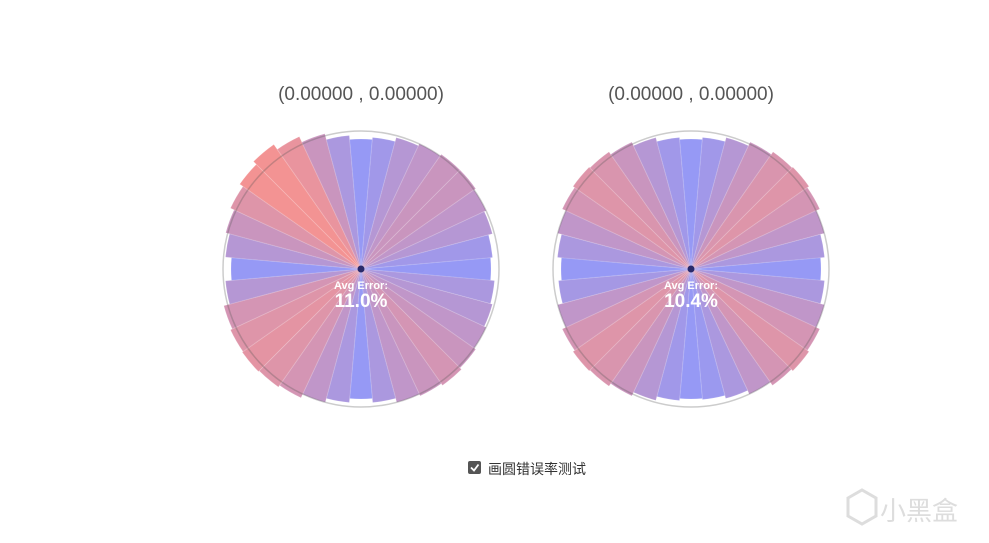 Image resolution: width=989 pixels, height=543 pixels. I want to click on watermark-logo, so click(862, 507).